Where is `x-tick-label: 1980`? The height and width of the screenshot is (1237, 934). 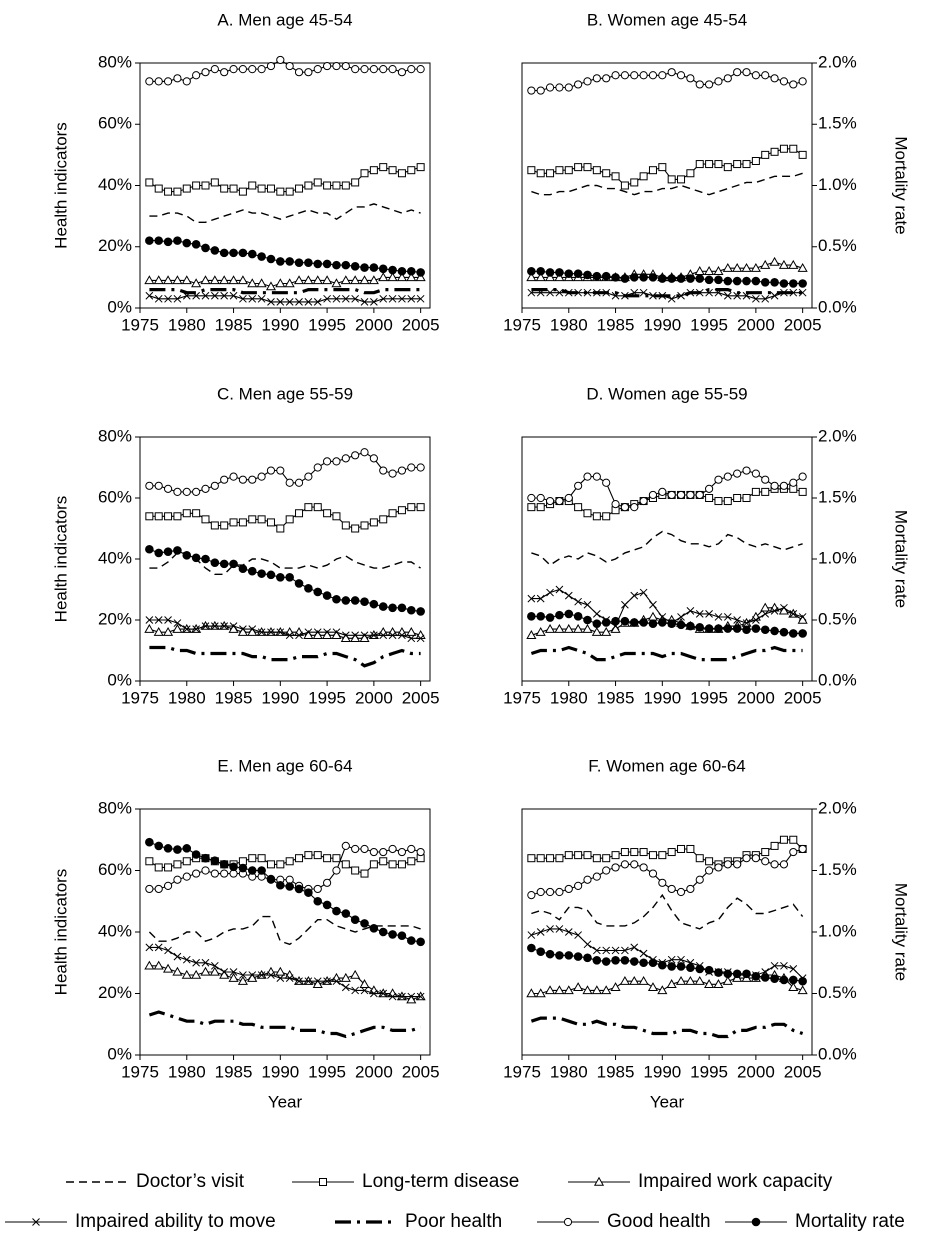 x-tick-label: 1980 is located at coordinates (187, 697).